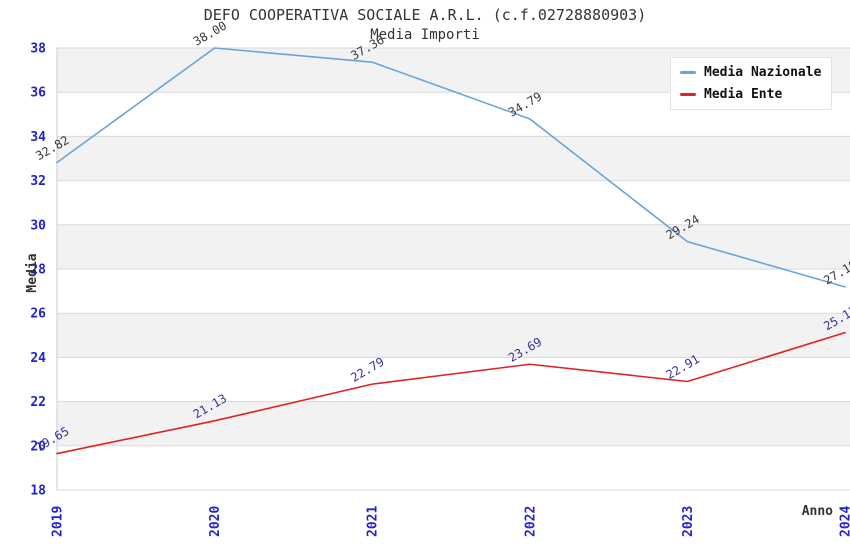  What do you see at coordinates (38, 314) in the screenshot?
I see `y-tick-label: 26` at bounding box center [38, 314].